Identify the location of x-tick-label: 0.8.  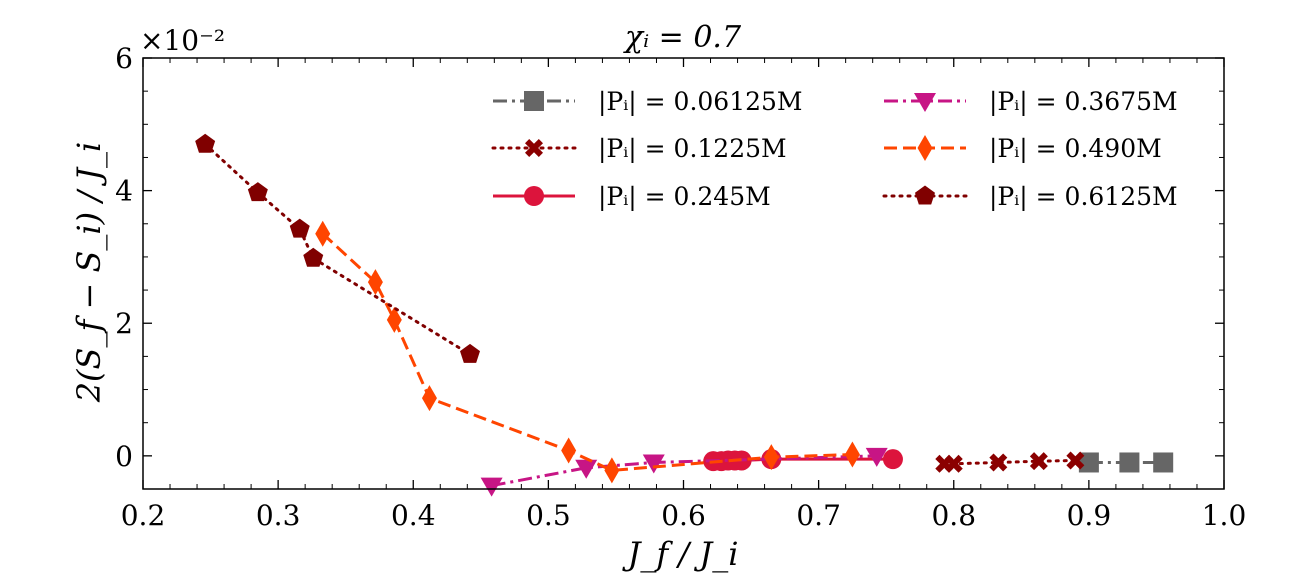
(953, 515).